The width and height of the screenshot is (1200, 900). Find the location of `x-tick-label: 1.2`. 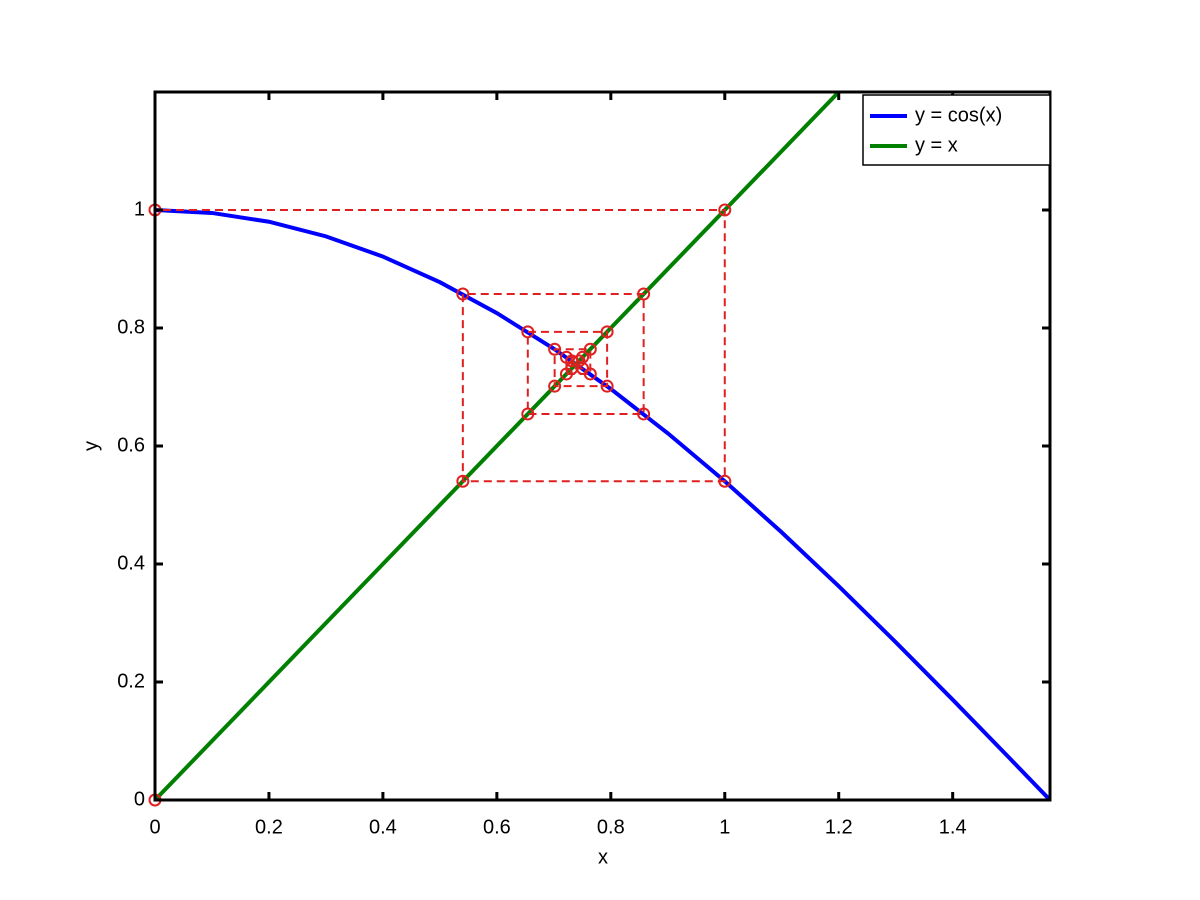

x-tick-label: 1.2 is located at coordinates (839, 827).